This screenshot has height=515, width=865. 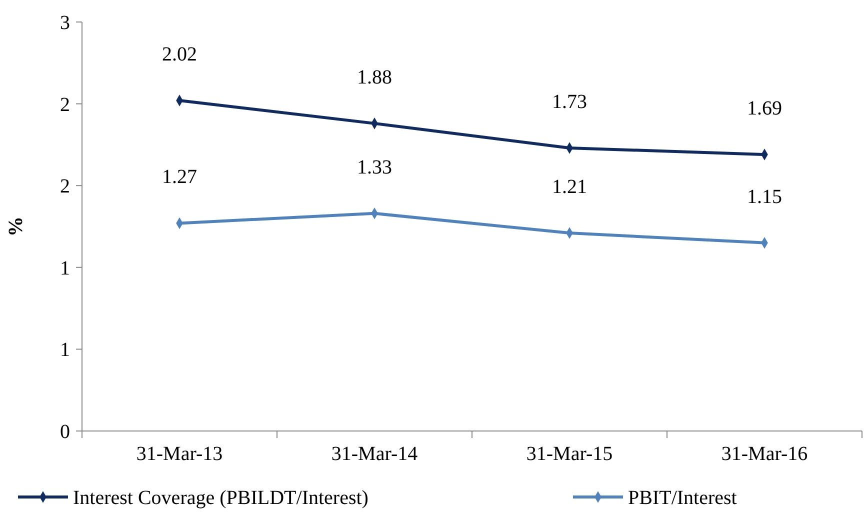 I want to click on data-label: 1.15, so click(x=764, y=197).